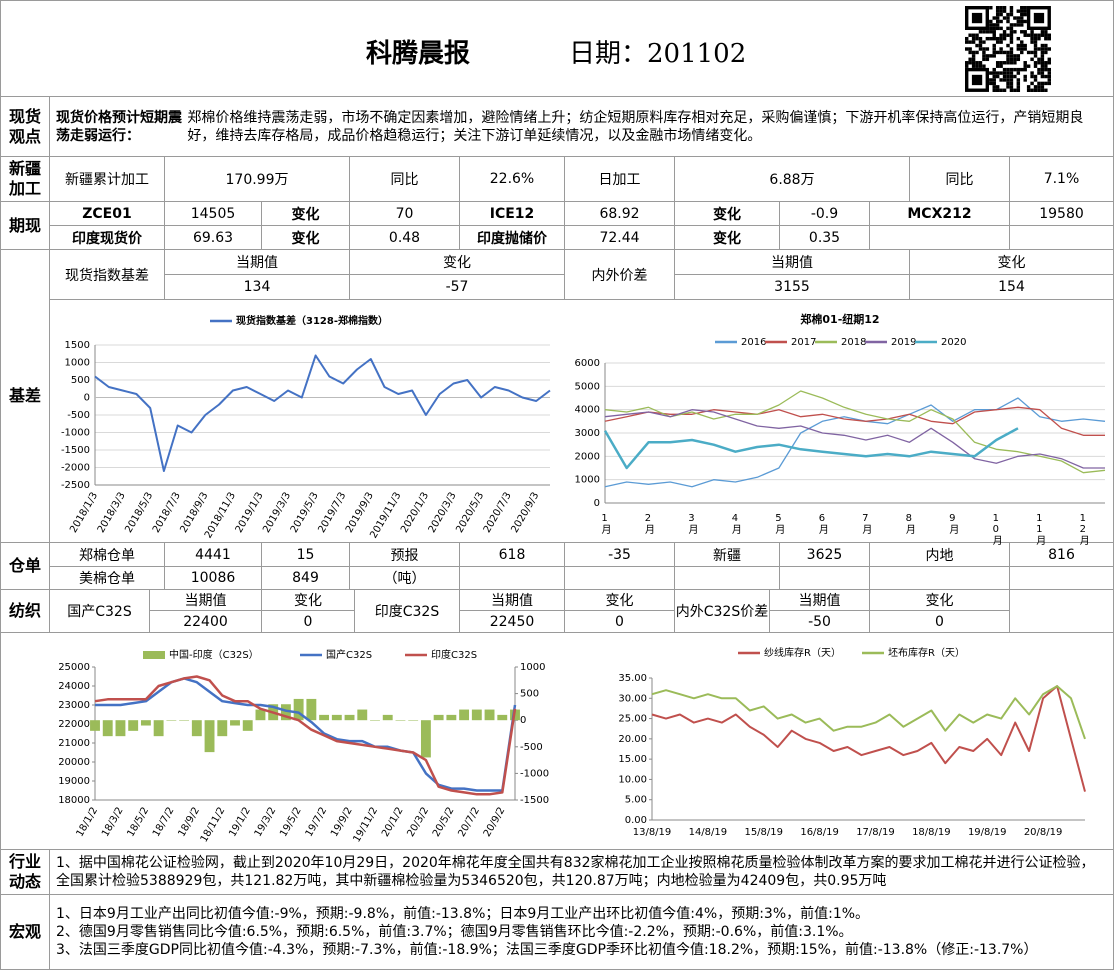 This screenshot has height=970, width=1114. What do you see at coordinates (100, 611) in the screenshot?
I see `textile-label: 国产C32S` at bounding box center [100, 611].